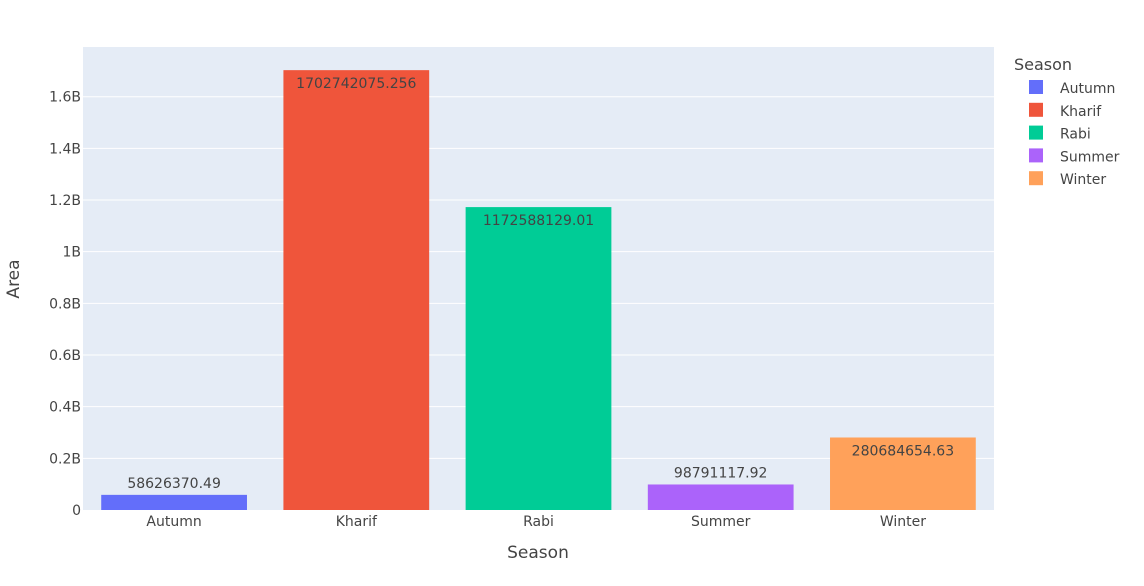 This screenshot has width=1144, height=586. Describe the element at coordinates (65, 201) in the screenshot. I see `y-tick-label: 1.2B` at that location.